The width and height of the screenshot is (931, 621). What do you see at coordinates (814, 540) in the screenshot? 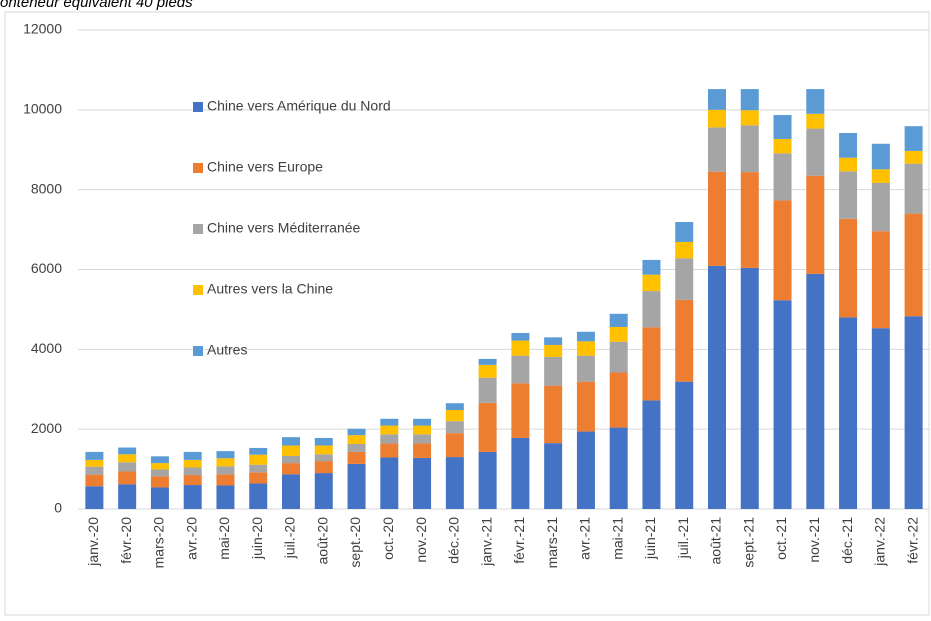
I see `x-tick-label: nov.-21` at bounding box center [814, 540].